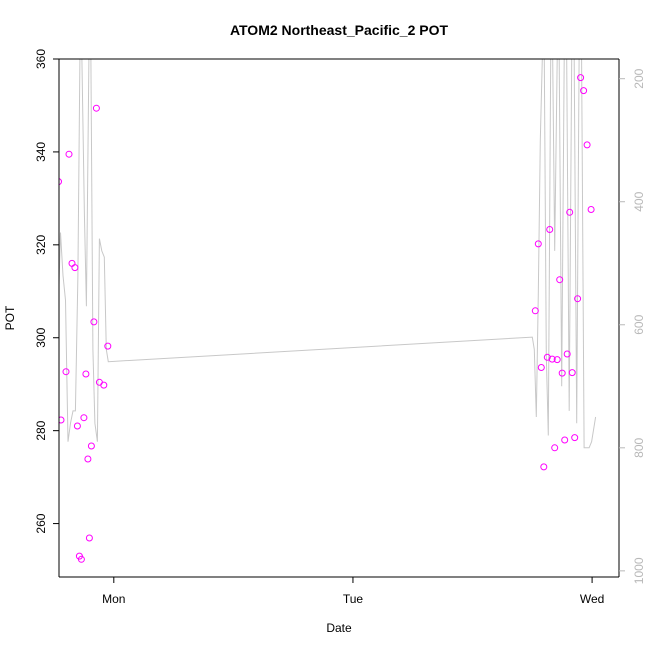 This screenshot has height=650, width=650. What do you see at coordinates (41, 523) in the screenshot?
I see `y-tick-label-0: 260` at bounding box center [41, 523].